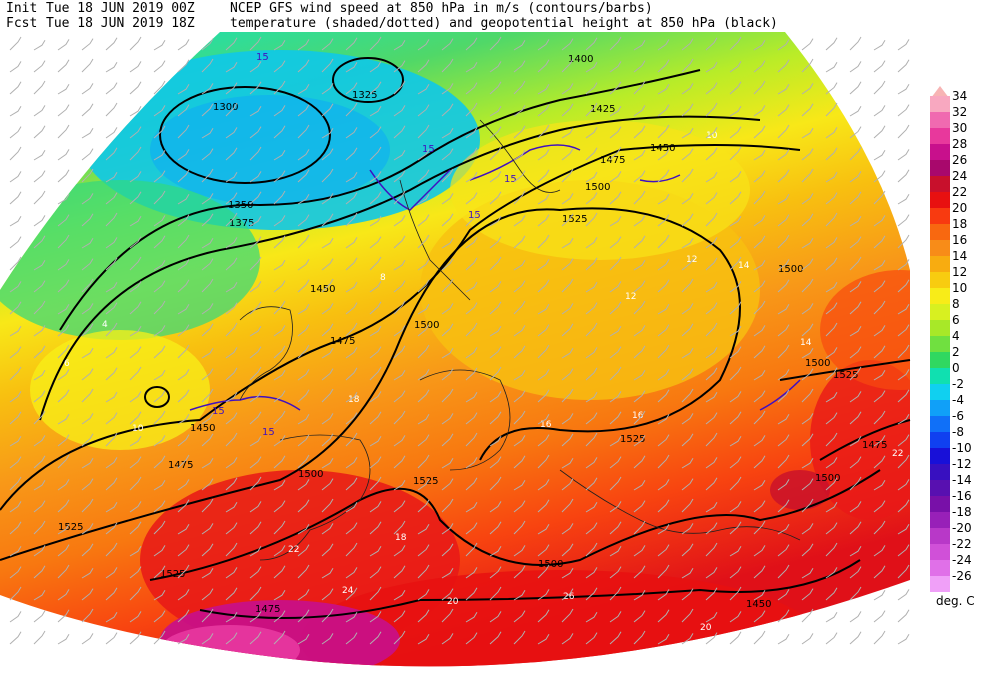  Describe the element at coordinates (960, 192) in the screenshot. I see `legend-label: 22` at that location.